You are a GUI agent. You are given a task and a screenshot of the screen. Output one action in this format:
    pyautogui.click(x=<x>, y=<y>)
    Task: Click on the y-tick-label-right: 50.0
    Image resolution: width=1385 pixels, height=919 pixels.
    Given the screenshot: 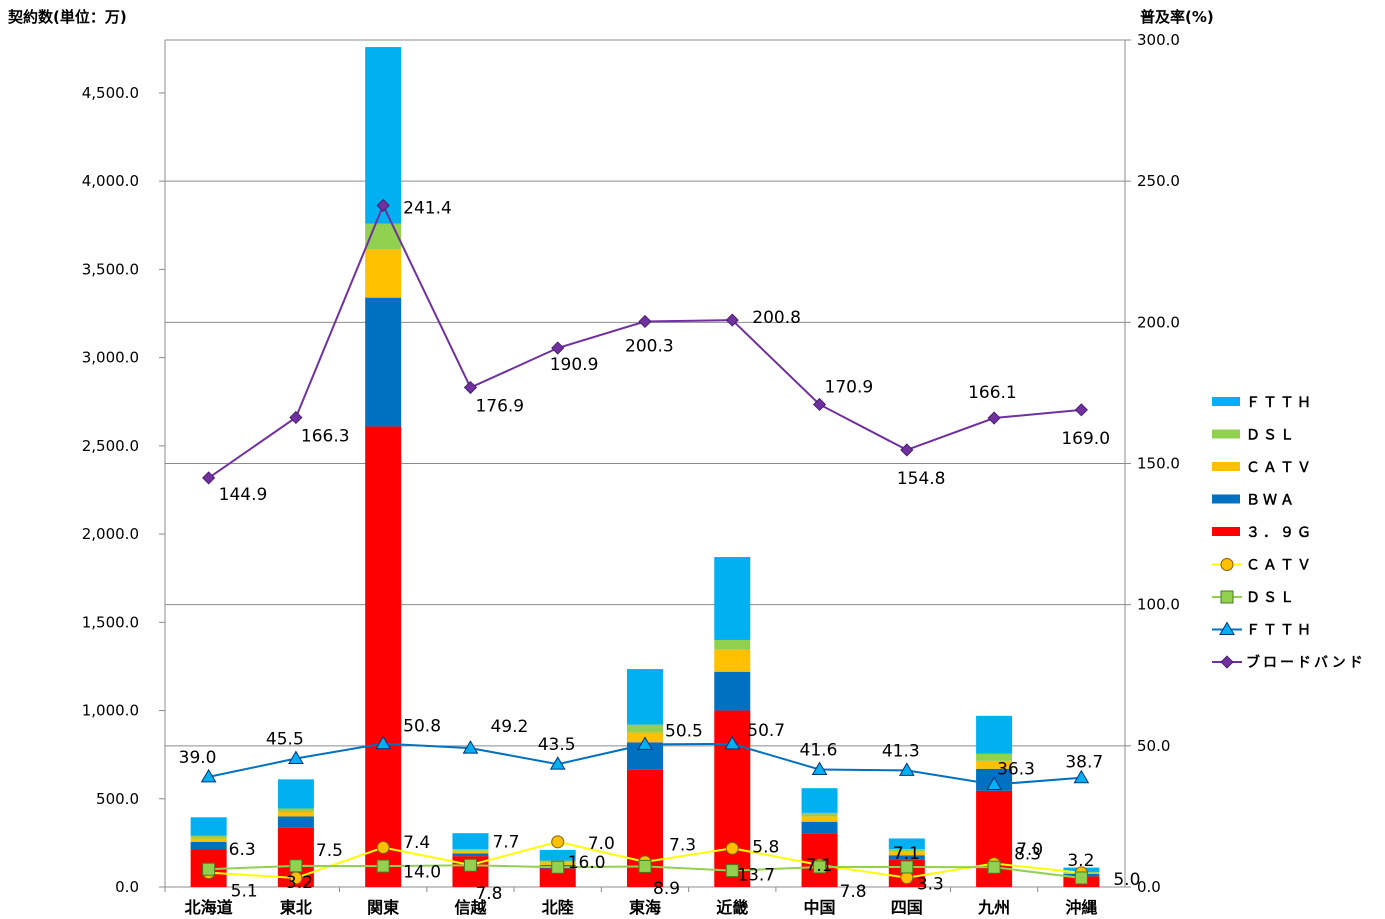 What is the action you would take?
    pyautogui.click(x=1153, y=746)
    